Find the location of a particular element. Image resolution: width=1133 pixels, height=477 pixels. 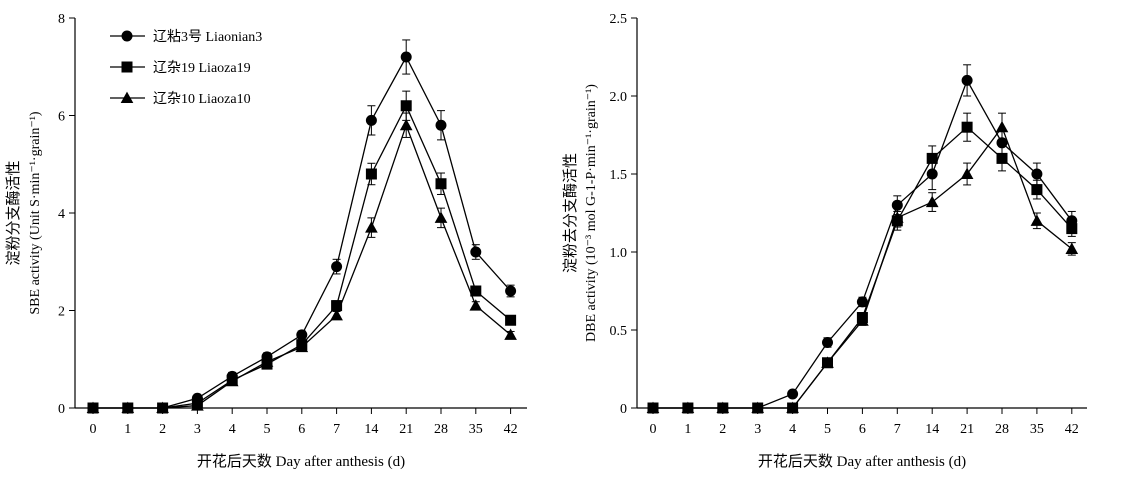

y-tick-label: 2.0 is located at coordinates (619, 97).